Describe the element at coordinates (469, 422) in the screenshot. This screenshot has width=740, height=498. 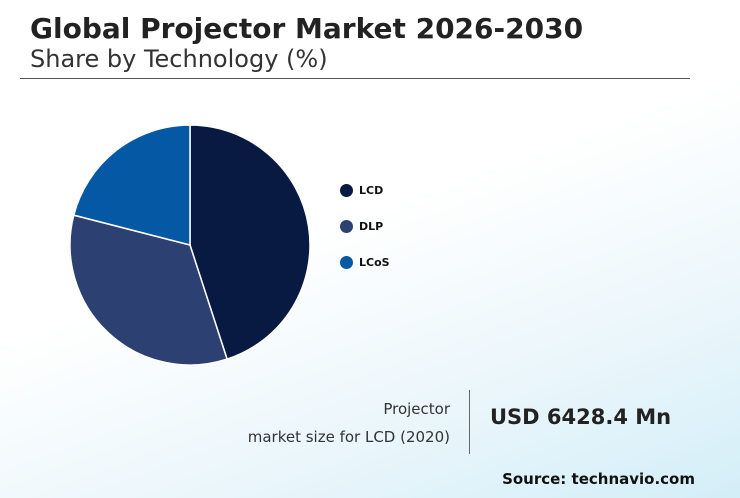
I see `caption-divider` at that location.